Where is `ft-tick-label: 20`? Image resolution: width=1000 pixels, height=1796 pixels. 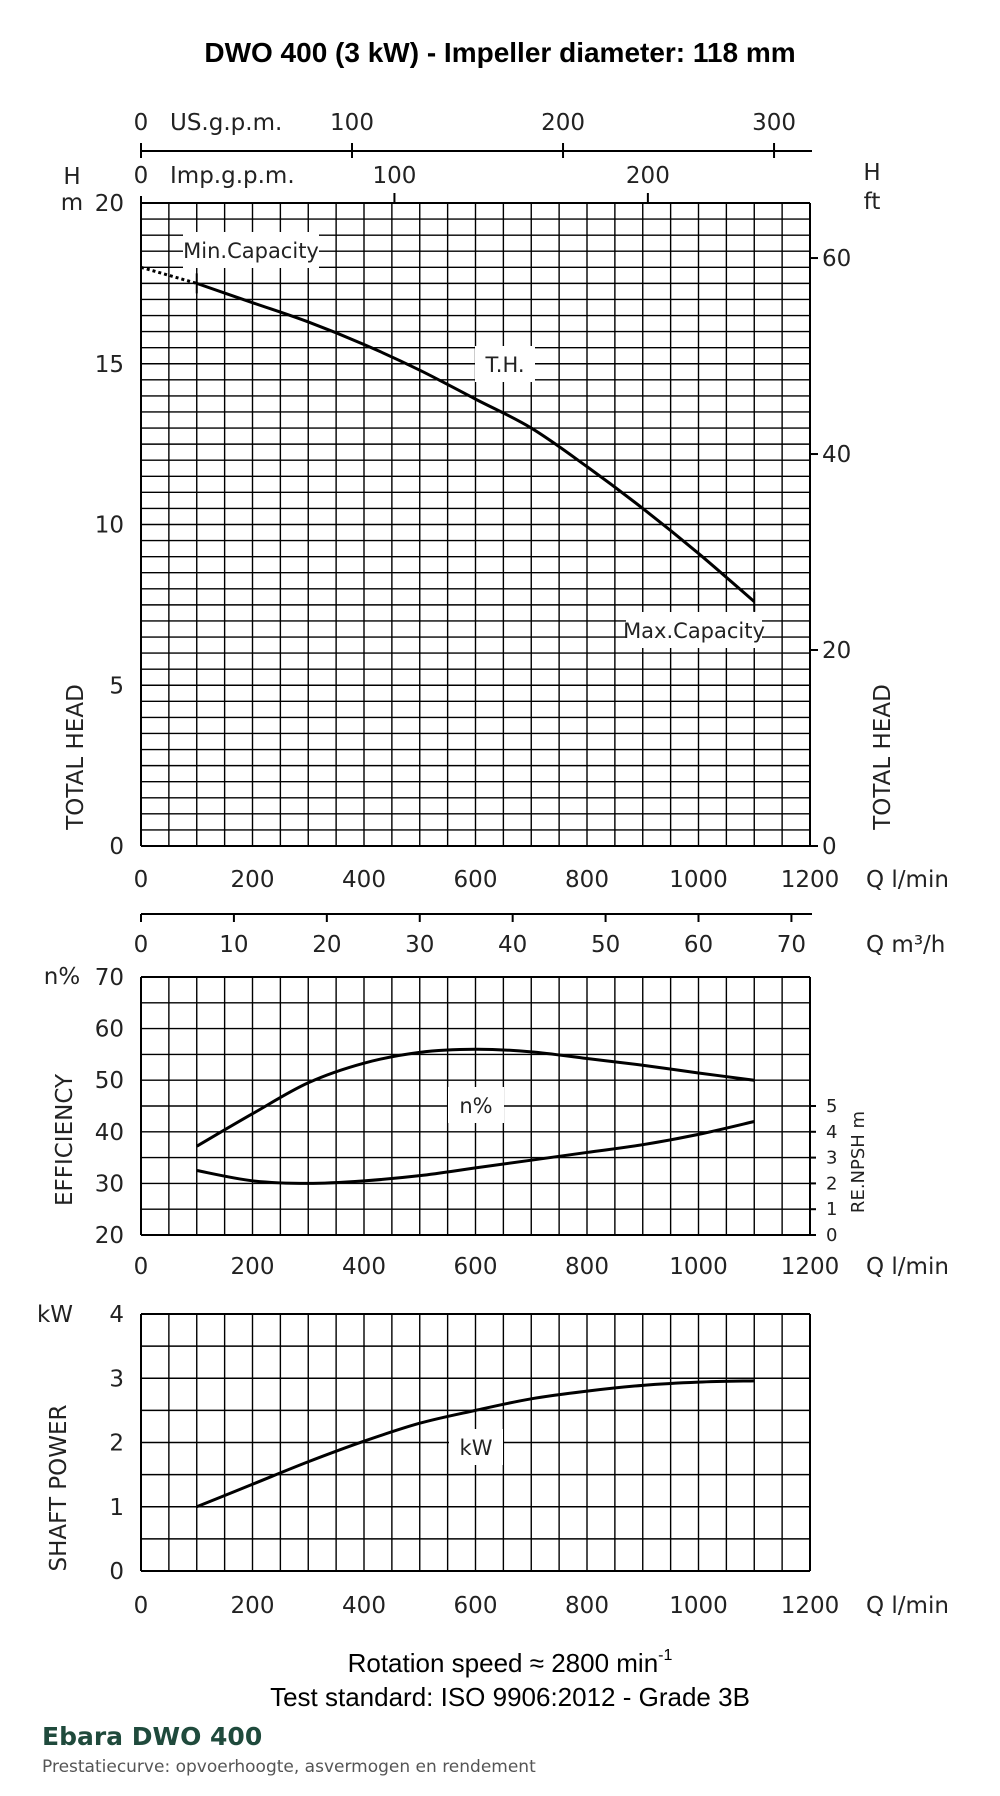
ft-tick-label: 20 is located at coordinates (836, 651).